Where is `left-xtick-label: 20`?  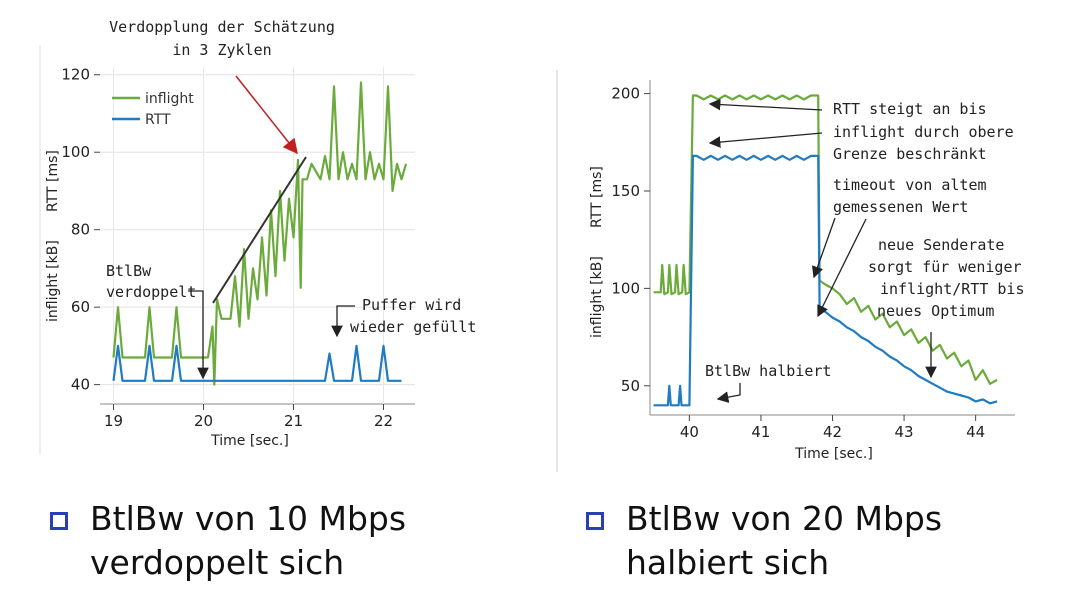 left-xtick-label: 20 is located at coordinates (203, 421).